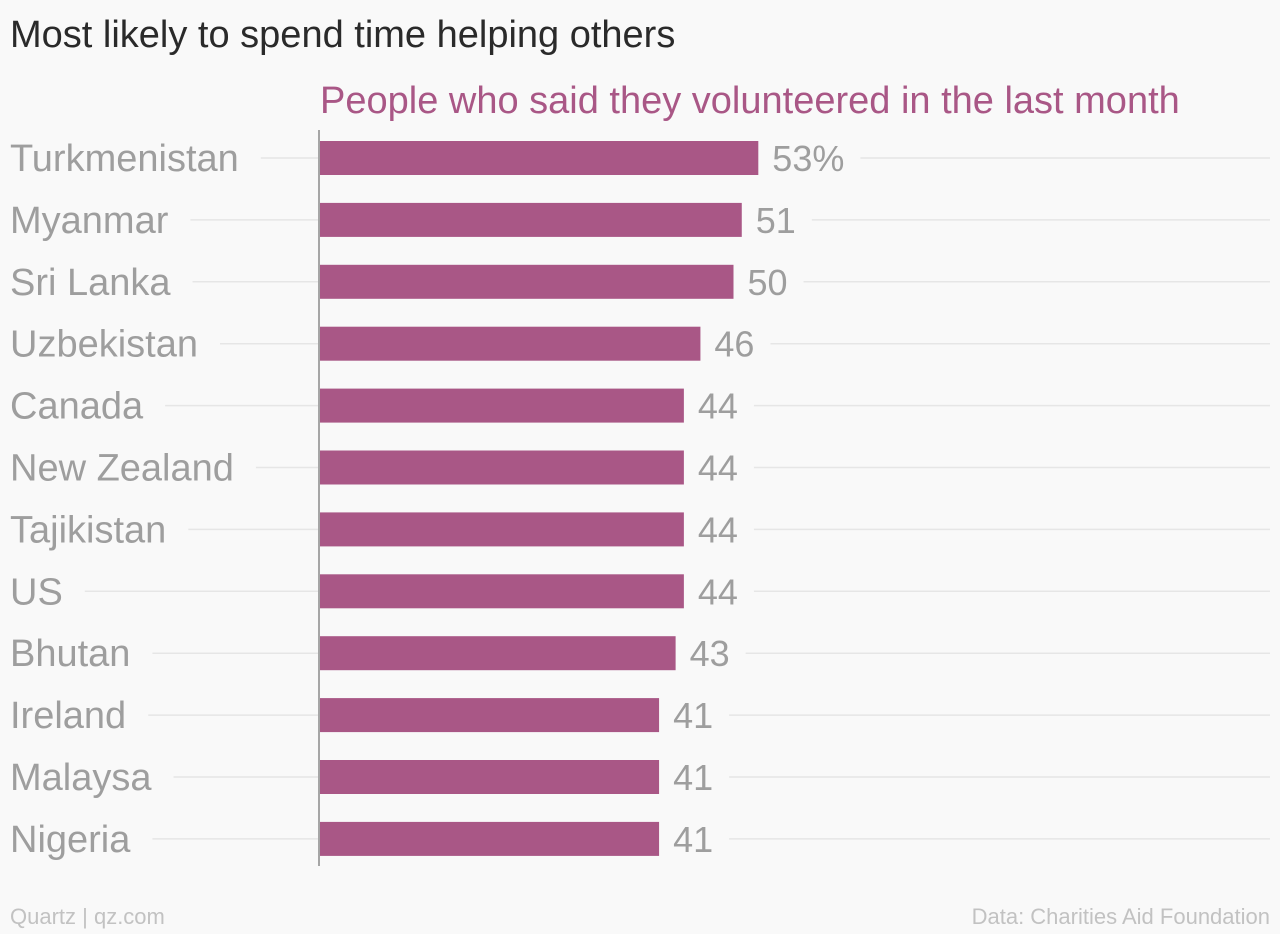 This screenshot has width=1280, height=934. I want to click on data-source: Data: Charities Aid Foundation, so click(1120, 916).